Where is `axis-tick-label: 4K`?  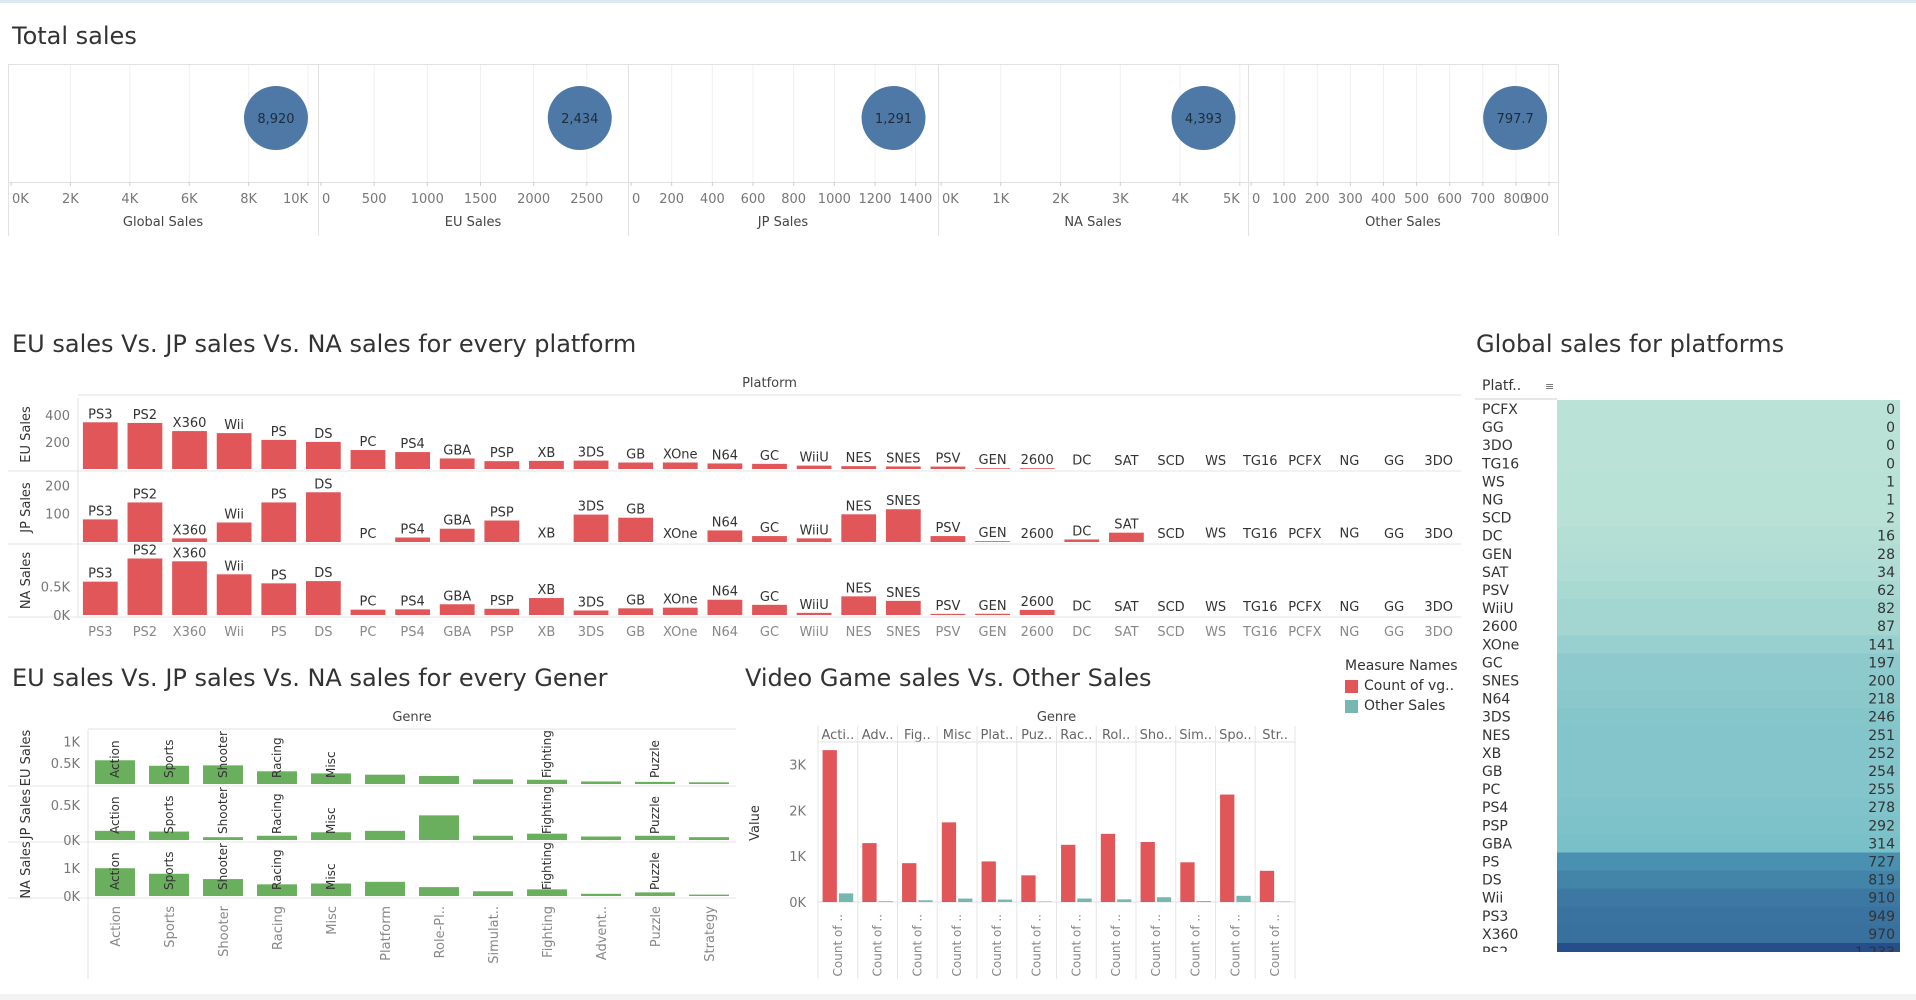
axis-tick-label: 4K is located at coordinates (129, 199).